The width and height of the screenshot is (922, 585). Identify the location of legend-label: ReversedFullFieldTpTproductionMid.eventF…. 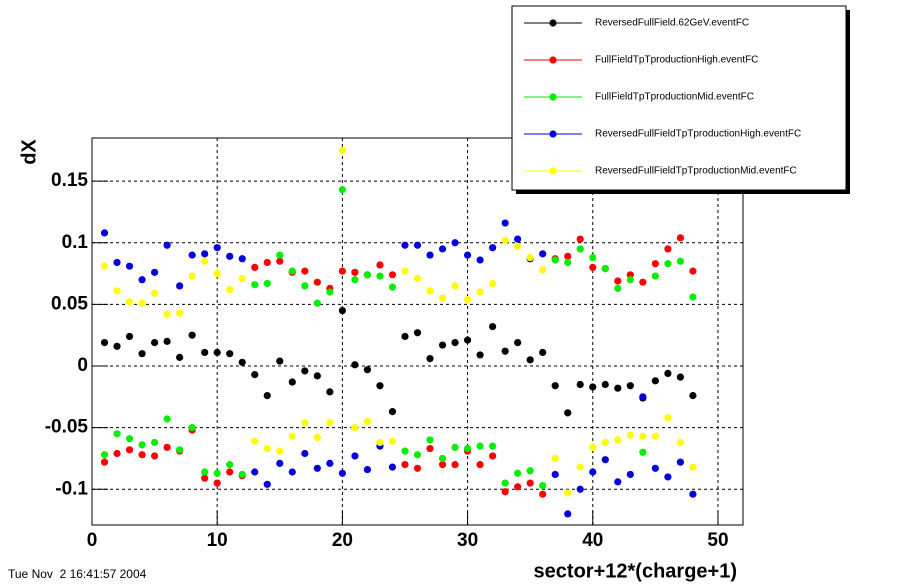
(696, 171).